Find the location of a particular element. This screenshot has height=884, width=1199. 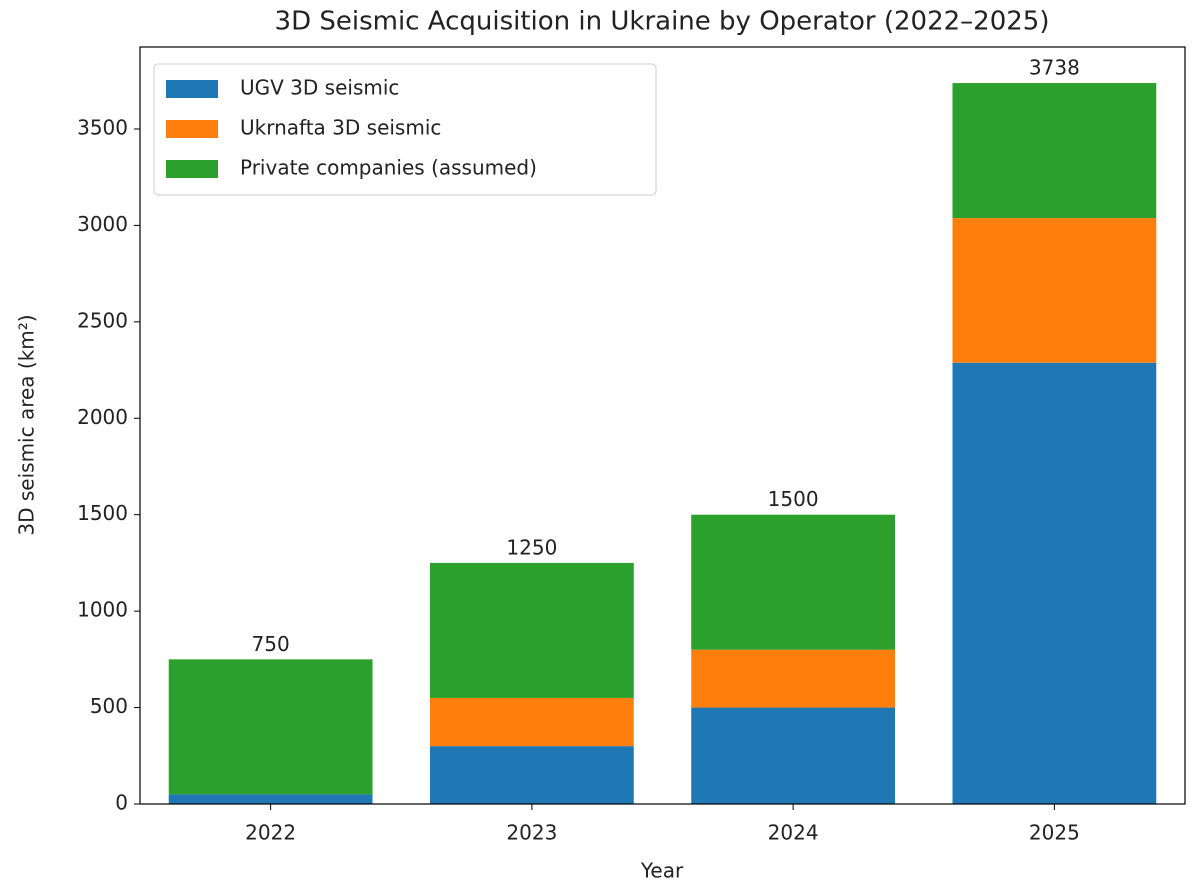

total-label: 1500 is located at coordinates (793, 499).